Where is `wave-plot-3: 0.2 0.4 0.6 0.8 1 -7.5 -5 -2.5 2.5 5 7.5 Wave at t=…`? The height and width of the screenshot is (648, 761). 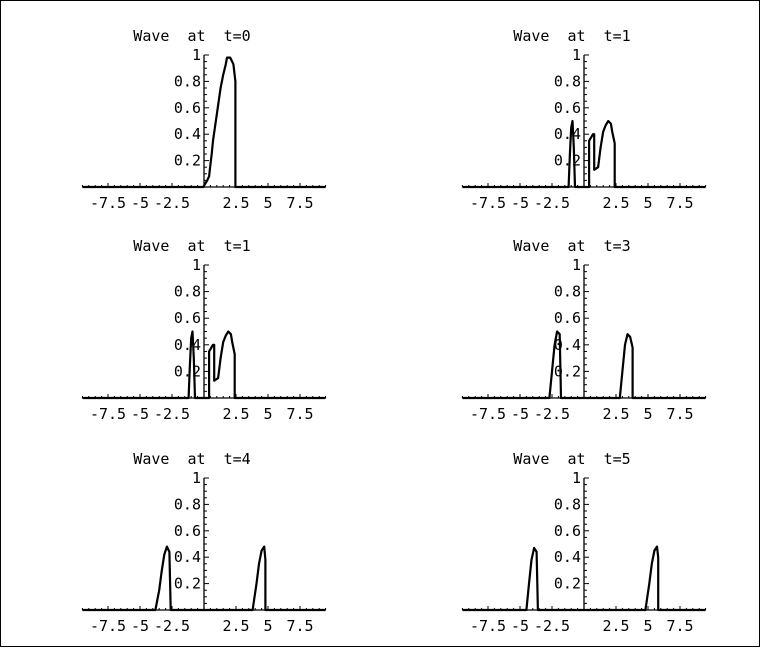 wave-plot-3: 0.2 0.4 0.6 0.8 1 -7.5 -5 -2.5 2.5 5 7.5 Wave at t=… is located at coordinates (584, 330).